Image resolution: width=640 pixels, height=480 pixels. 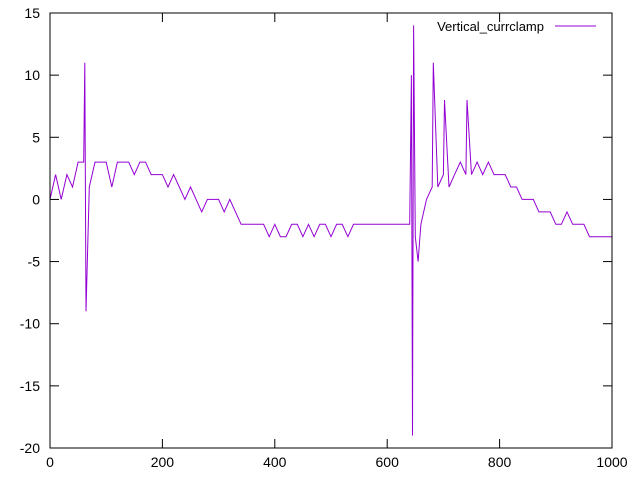 What do you see at coordinates (490, 26) in the screenshot?
I see `legend-label: Vertical_currclamp` at bounding box center [490, 26].